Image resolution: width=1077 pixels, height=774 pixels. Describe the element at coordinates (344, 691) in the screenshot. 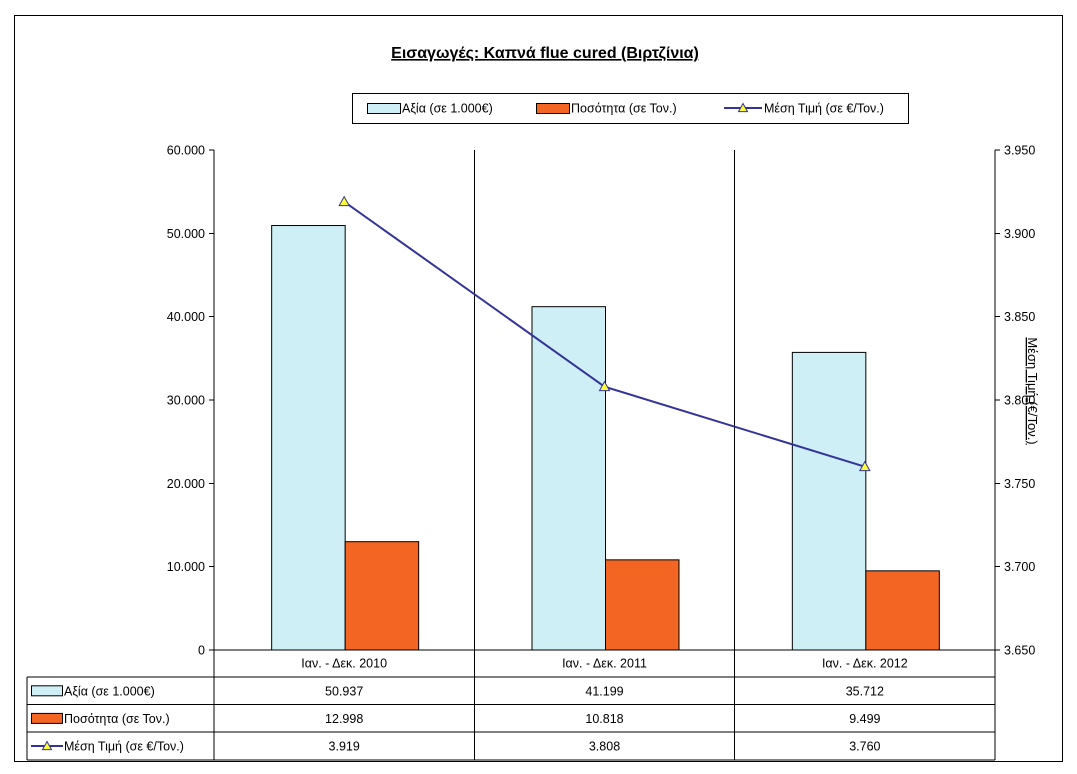

I see `table-value-0-0: 50.937` at that location.